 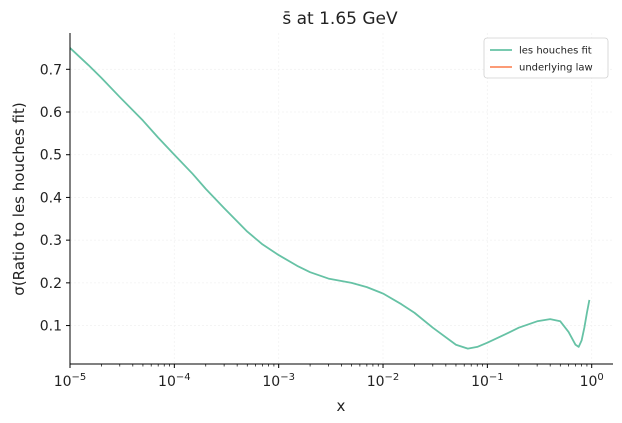 What do you see at coordinates (51, 198) in the screenshot?
I see `y-tick-label: 0.4` at bounding box center [51, 198].